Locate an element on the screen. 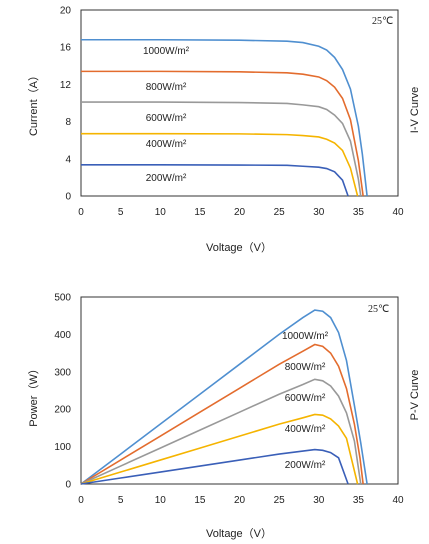  pv-x-tick-label: 5 is located at coordinates (121, 500).